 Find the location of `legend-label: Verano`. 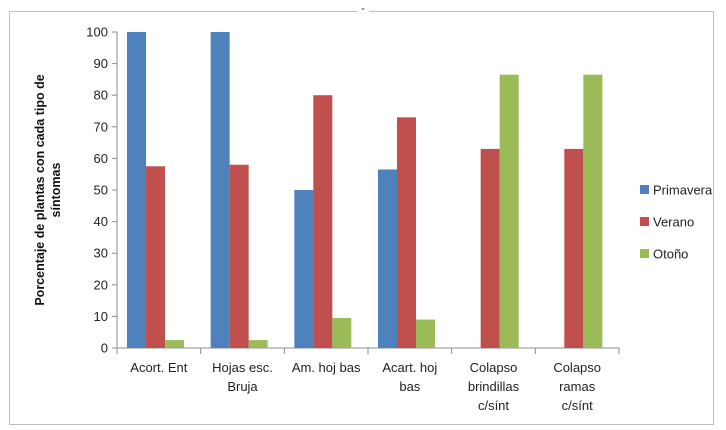

legend-label: Verano is located at coordinates (673, 222).